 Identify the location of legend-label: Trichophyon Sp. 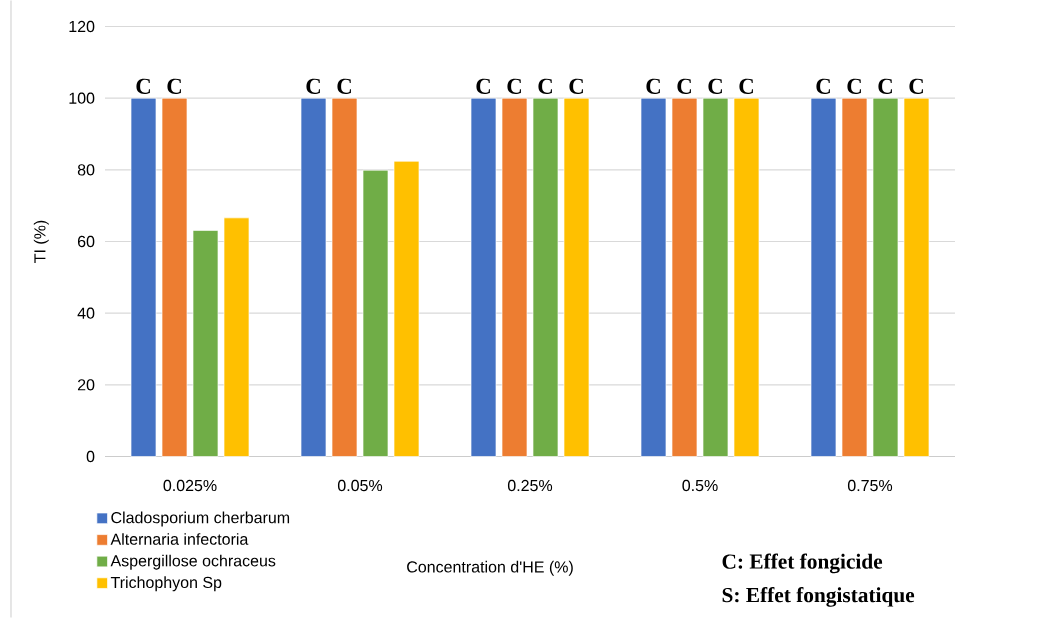
(166, 584).